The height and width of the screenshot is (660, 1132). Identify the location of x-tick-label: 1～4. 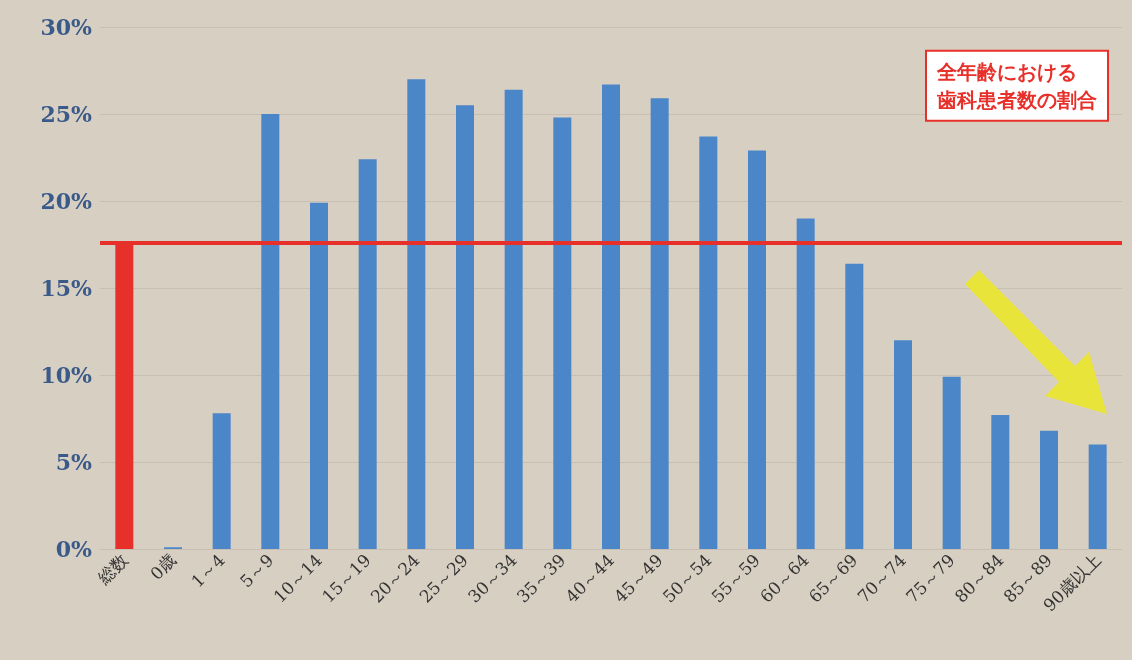
(208, 570).